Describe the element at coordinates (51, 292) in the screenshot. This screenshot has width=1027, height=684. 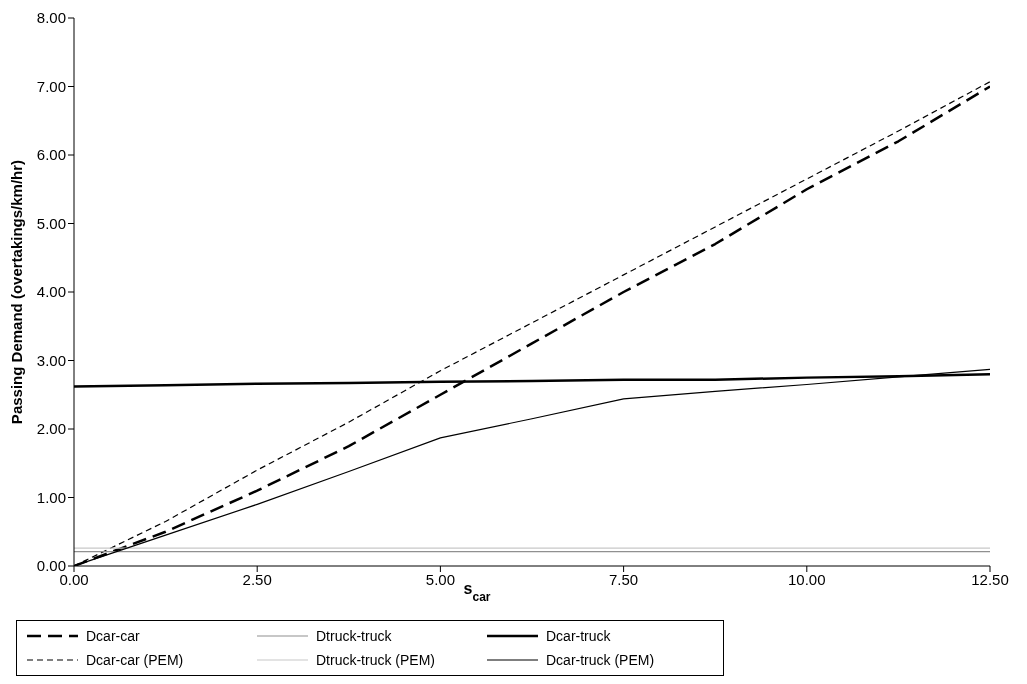
I see `y-tick-label: 4.00` at that location.